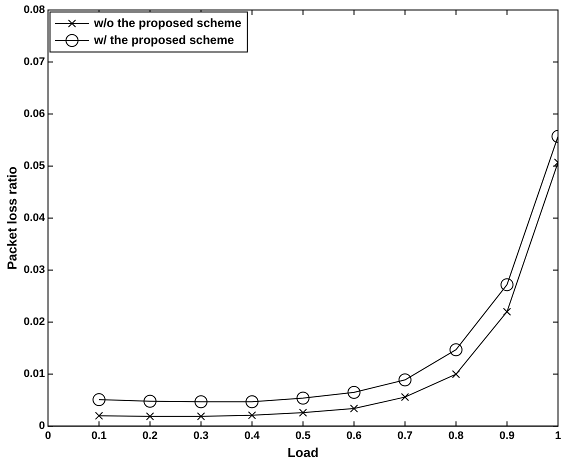 This screenshot has width=588, height=461. Describe the element at coordinates (35, 114) in the screenshot. I see `y-tick-label: 0.06` at that location.